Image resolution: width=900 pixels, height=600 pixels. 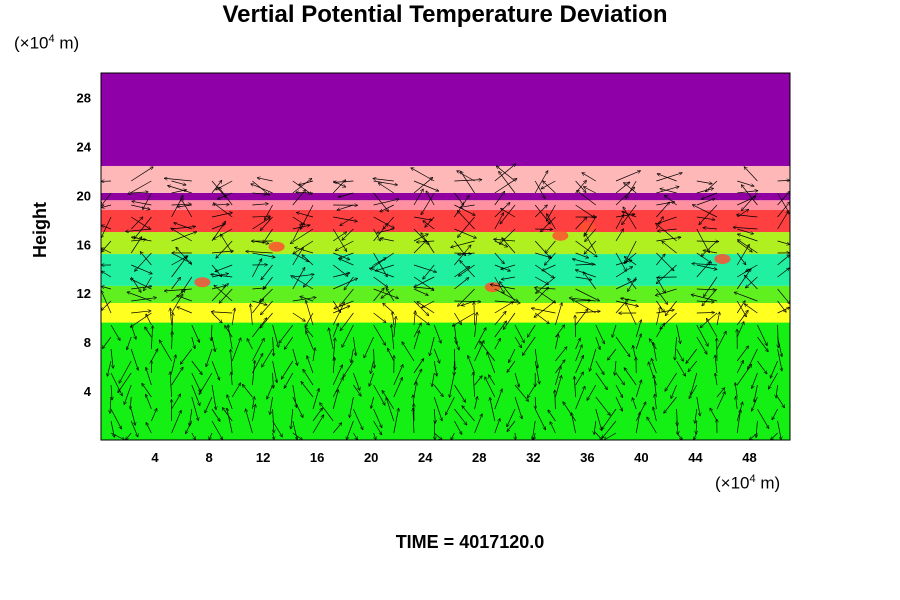 I want to click on x-tick-label: 4, so click(x=155, y=457).